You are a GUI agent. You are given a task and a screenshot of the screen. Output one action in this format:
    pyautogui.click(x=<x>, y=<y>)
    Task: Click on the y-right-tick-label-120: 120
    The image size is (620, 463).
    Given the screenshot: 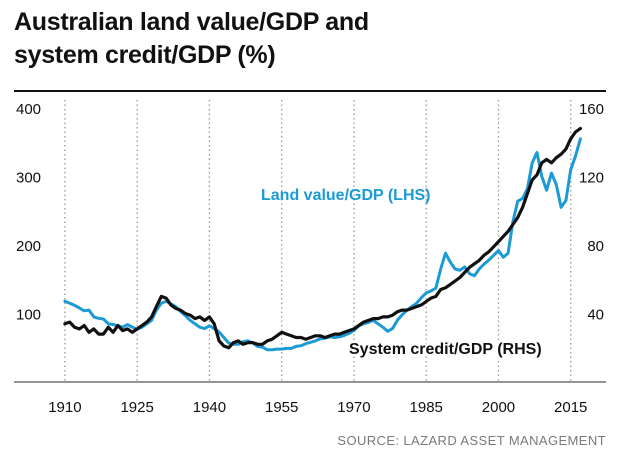 What is the action you would take?
    pyautogui.click(x=591, y=178)
    